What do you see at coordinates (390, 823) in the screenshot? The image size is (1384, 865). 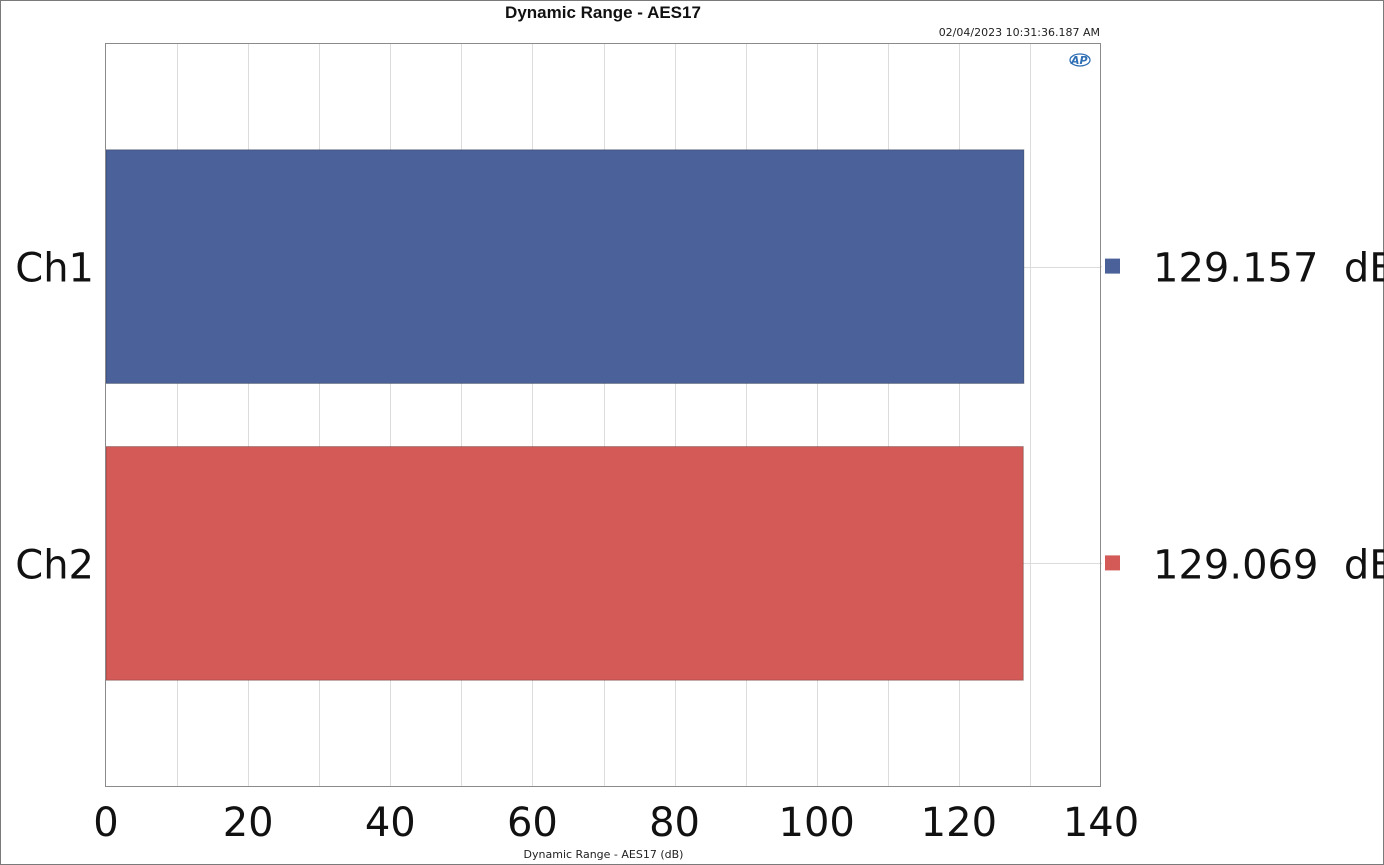 I see `x-tick-label-40: 40` at bounding box center [390, 823].